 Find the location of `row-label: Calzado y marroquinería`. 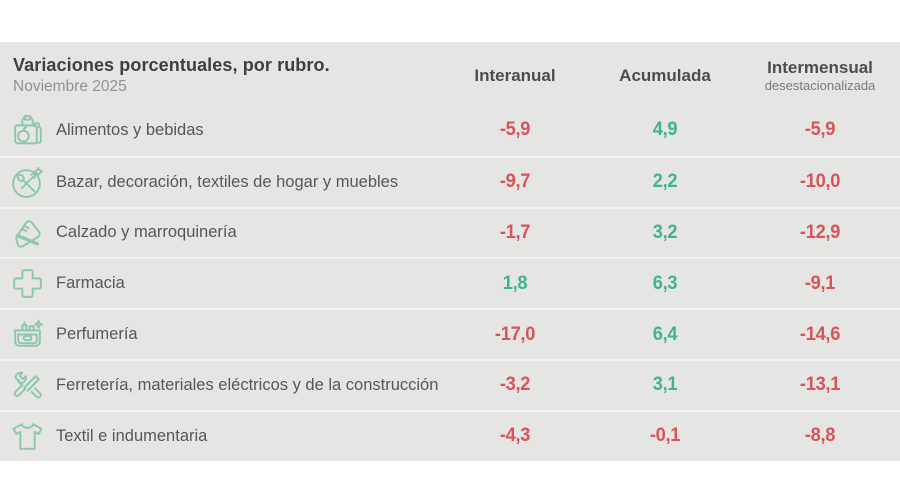

row-label: Calzado y marroquinería is located at coordinates (146, 232).